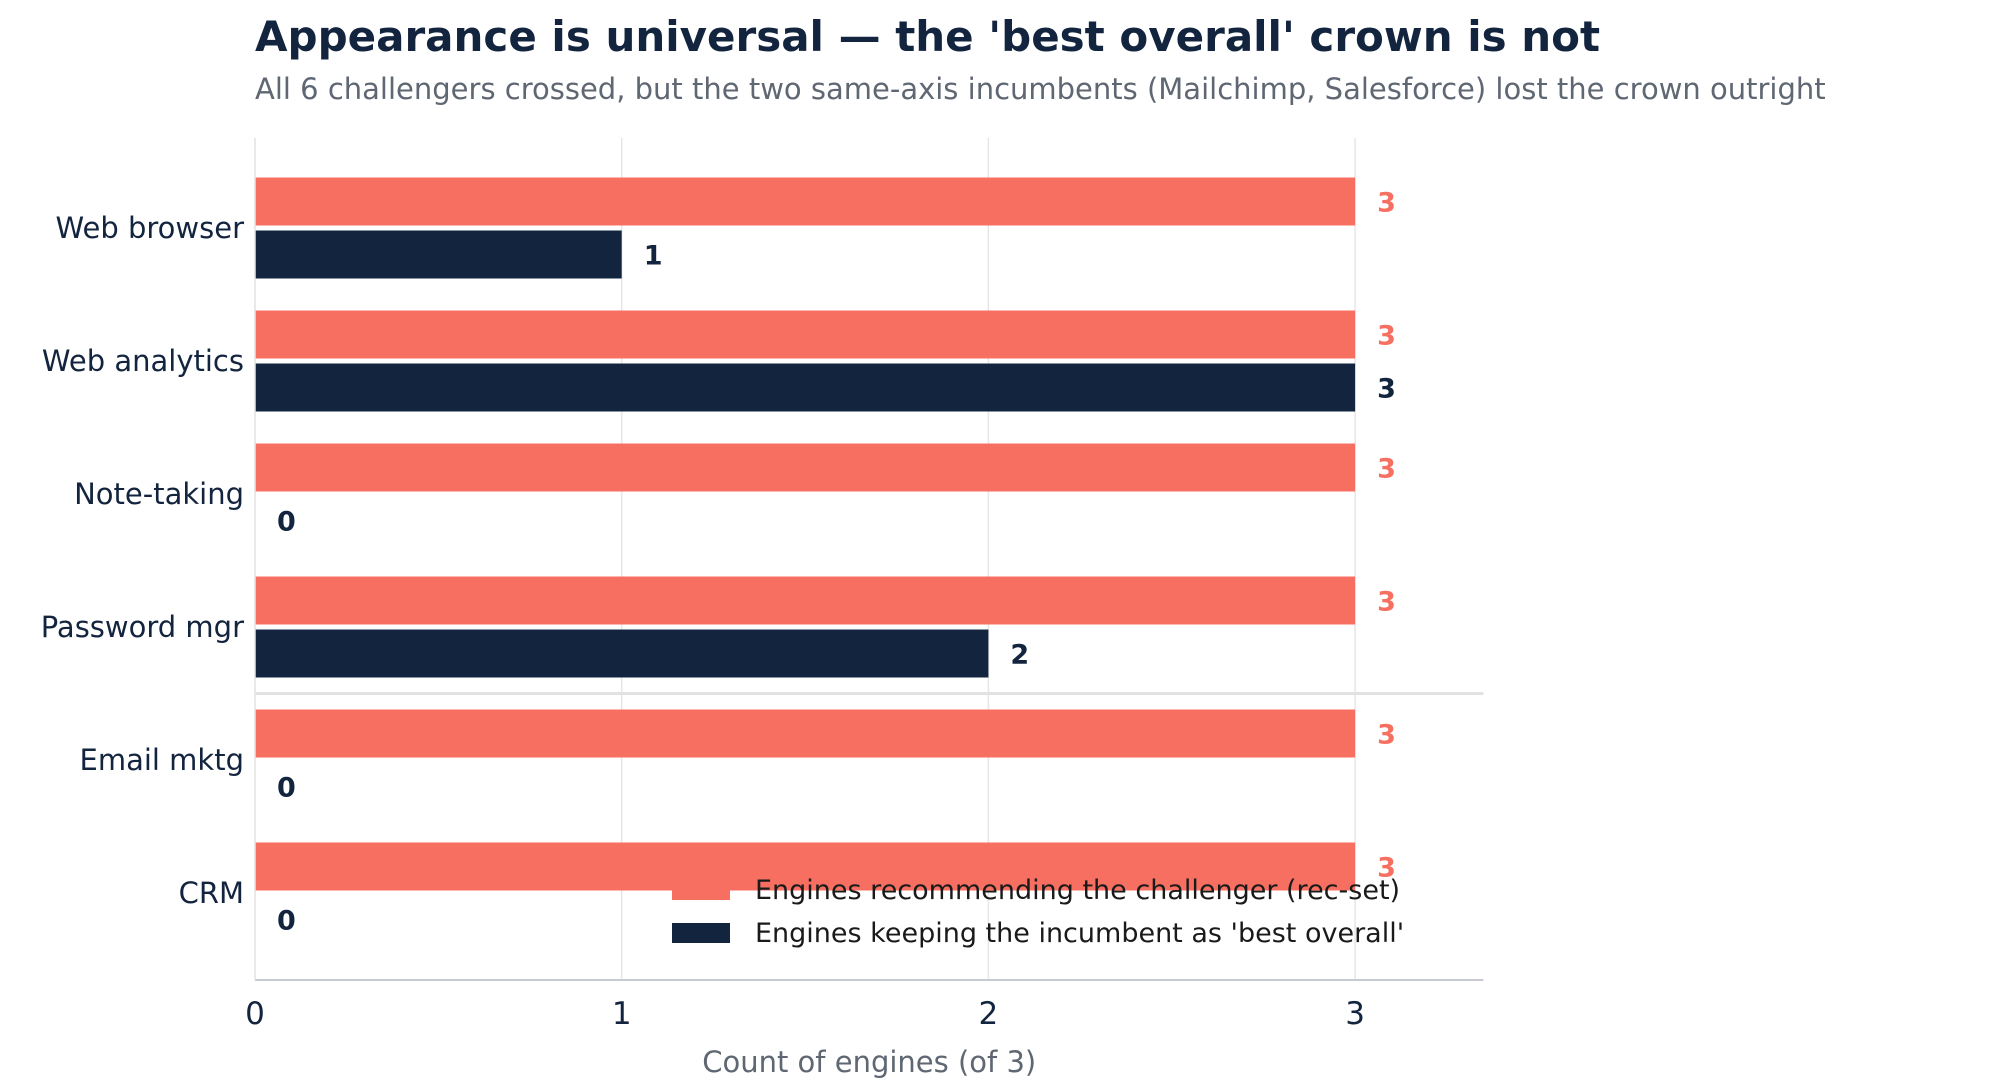 The width and height of the screenshot is (2005, 1082). I want to click on data-label-password-mgr-series-1: 3, so click(1386, 602).